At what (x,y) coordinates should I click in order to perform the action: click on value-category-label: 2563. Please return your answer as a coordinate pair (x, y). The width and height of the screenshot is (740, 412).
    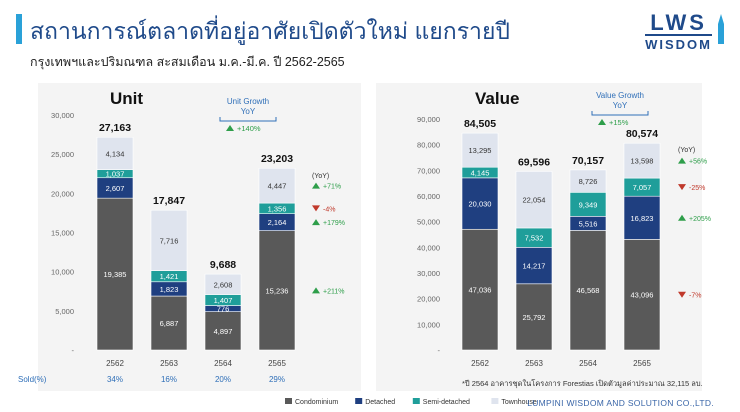
    Looking at the image, I should click on (534, 363).